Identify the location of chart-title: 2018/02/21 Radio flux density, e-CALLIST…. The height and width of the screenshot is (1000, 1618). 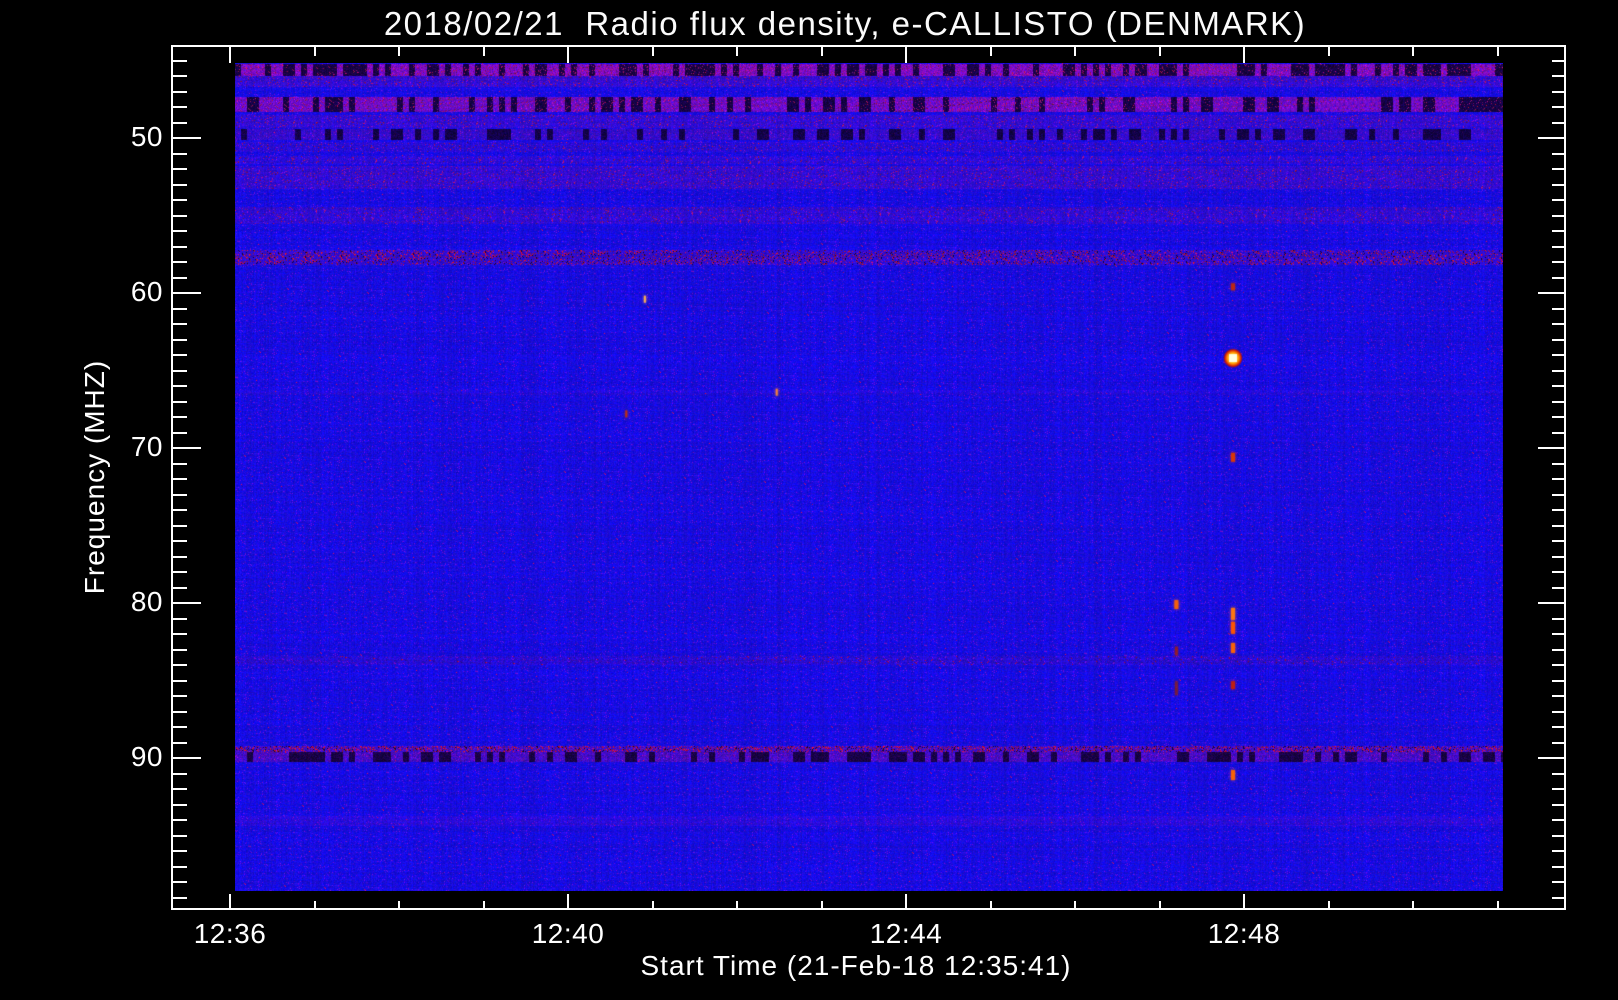
(845, 23).